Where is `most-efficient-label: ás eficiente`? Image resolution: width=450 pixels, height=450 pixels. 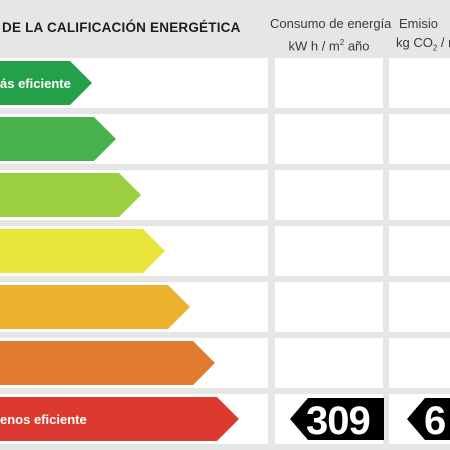 most-efficient-label: ás eficiente is located at coordinates (35, 83).